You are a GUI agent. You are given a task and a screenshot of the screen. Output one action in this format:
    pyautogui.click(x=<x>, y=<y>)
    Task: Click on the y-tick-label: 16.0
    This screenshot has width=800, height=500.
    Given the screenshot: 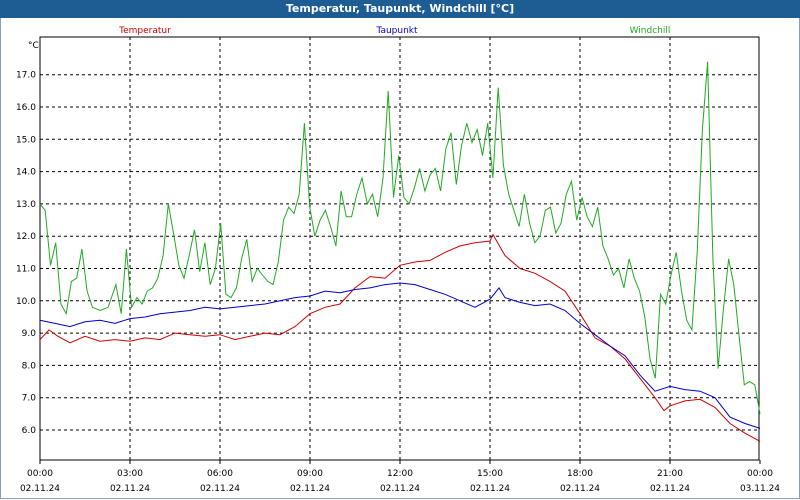 What is the action you would take?
    pyautogui.click(x=26, y=108)
    